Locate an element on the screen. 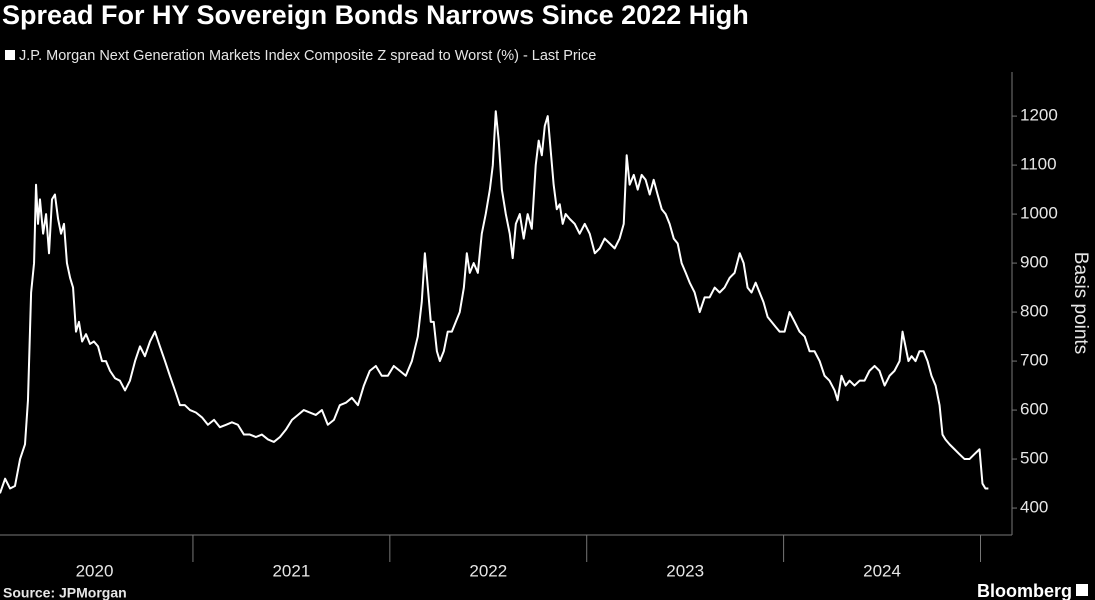  x-tick-label: 2024 is located at coordinates (882, 570).